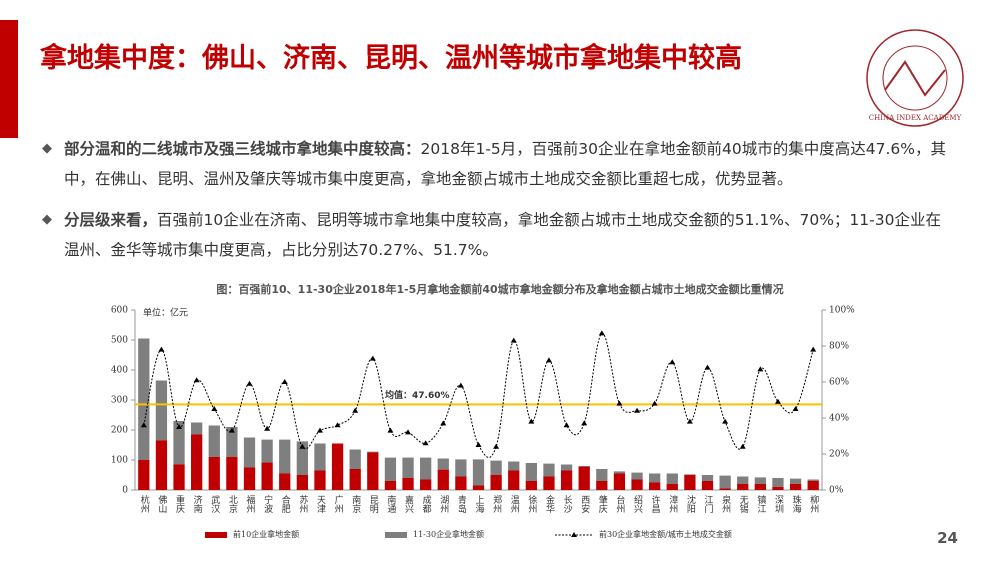  Describe the element at coordinates (672, 503) in the screenshot. I see `x-tick-label: 漳州` at that location.